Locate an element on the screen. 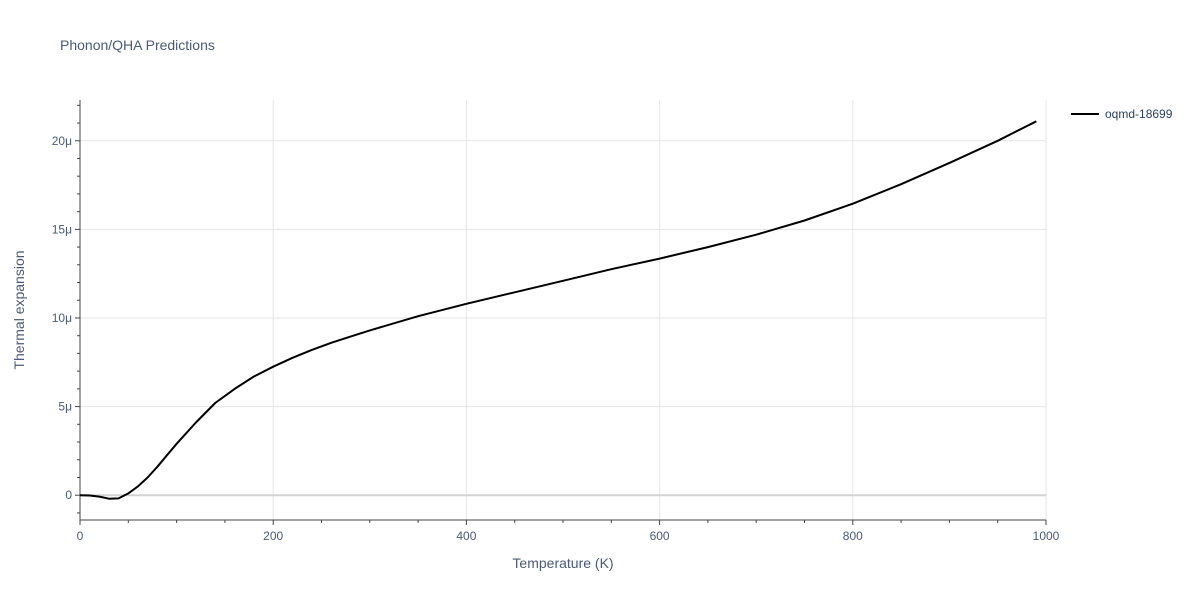 The height and width of the screenshot is (600, 1200). legend-label-oqmd-18699: oqmd-18699 is located at coordinates (1139, 114).